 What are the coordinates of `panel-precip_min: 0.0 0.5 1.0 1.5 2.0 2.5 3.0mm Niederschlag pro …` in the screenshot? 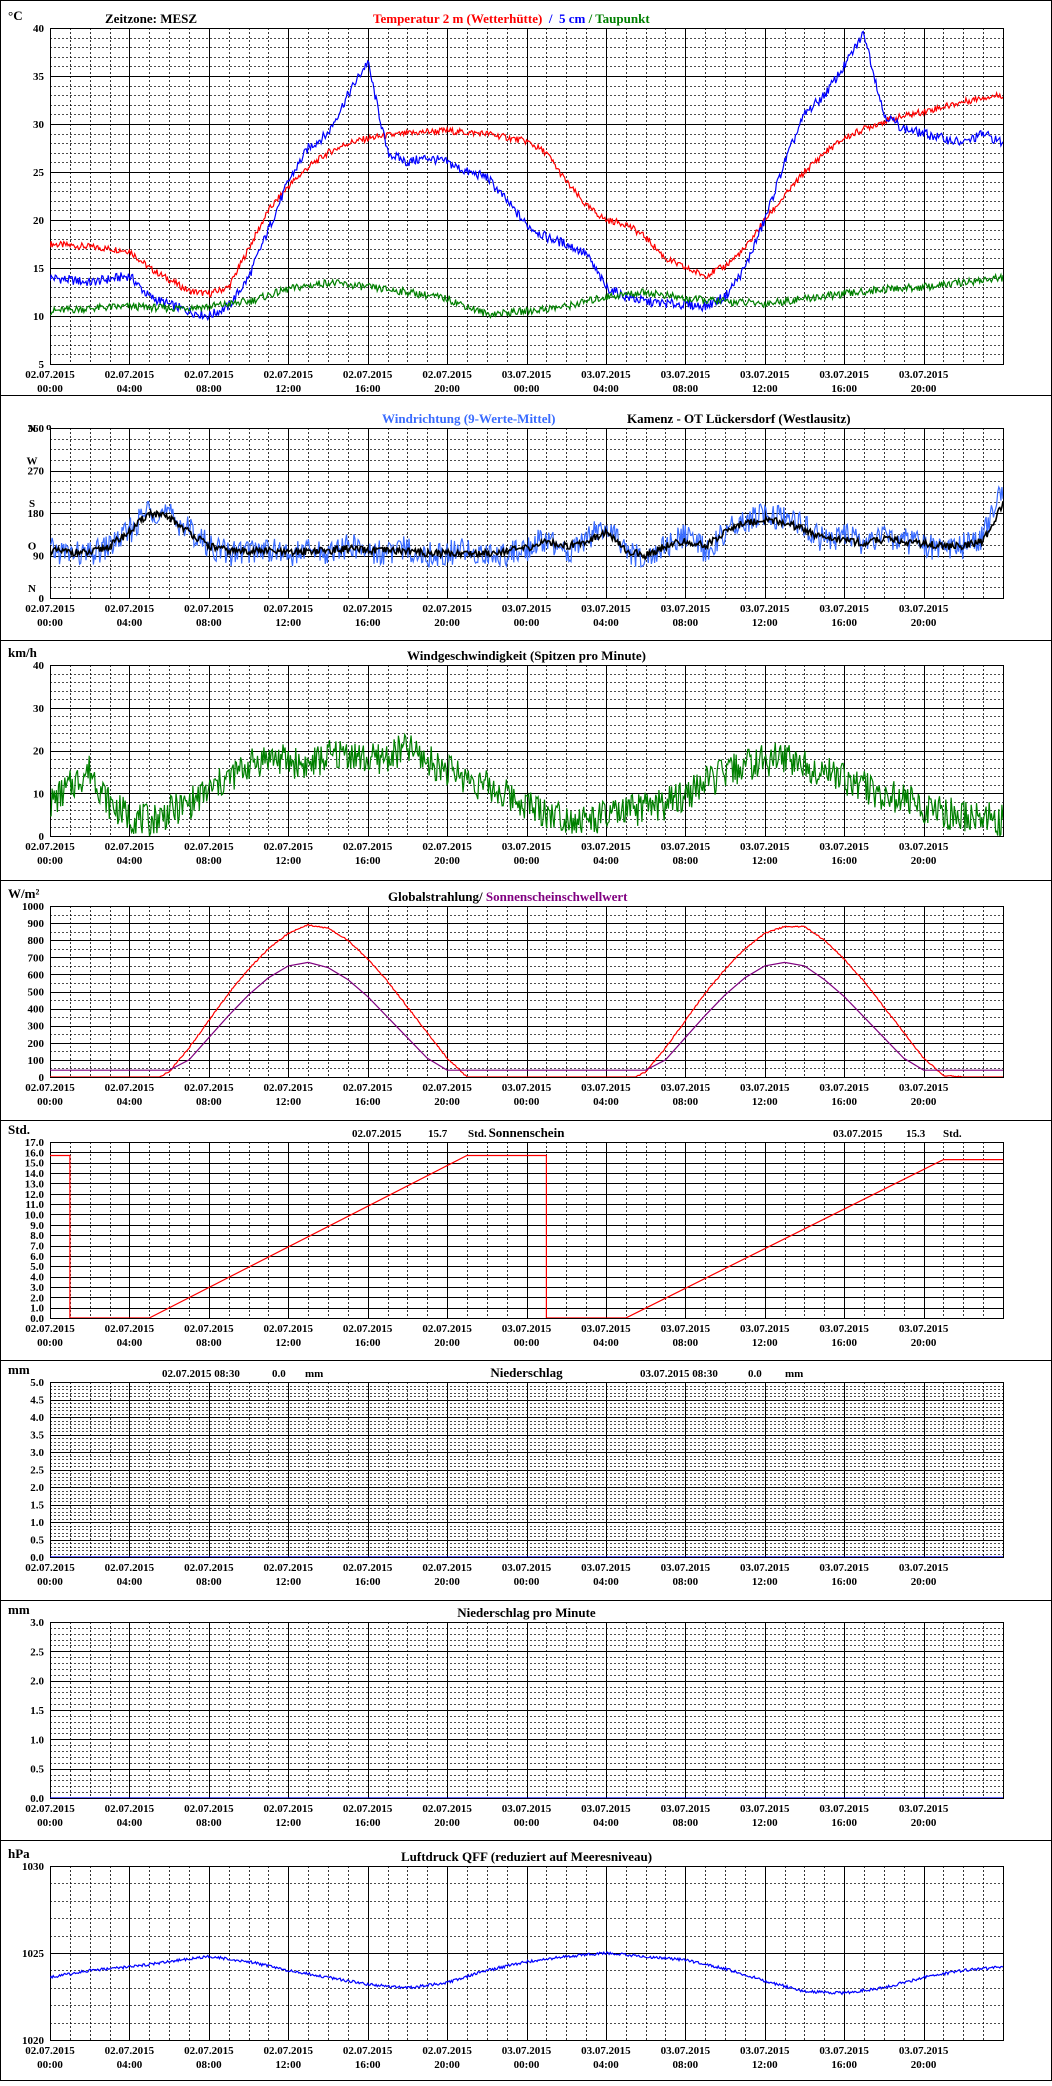 It's located at (526, 1714).